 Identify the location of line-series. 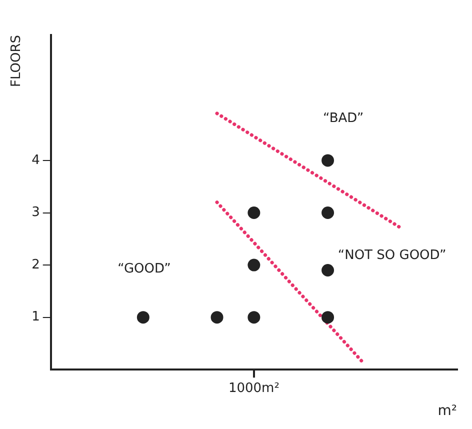
(309, 171).